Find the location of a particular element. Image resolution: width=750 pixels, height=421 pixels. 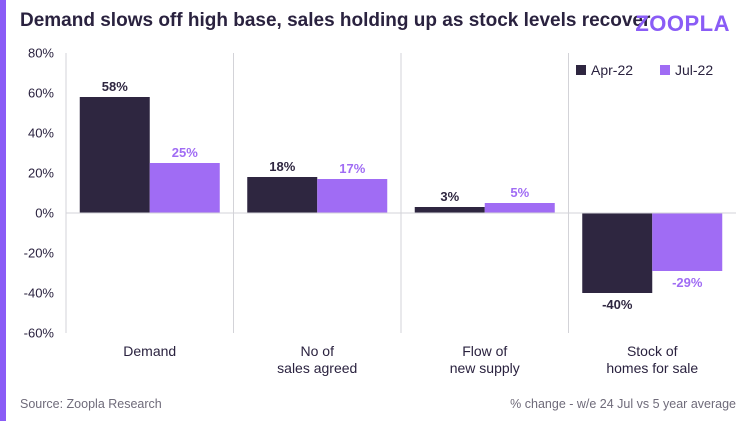

category-label: sales agreed is located at coordinates (317, 368).